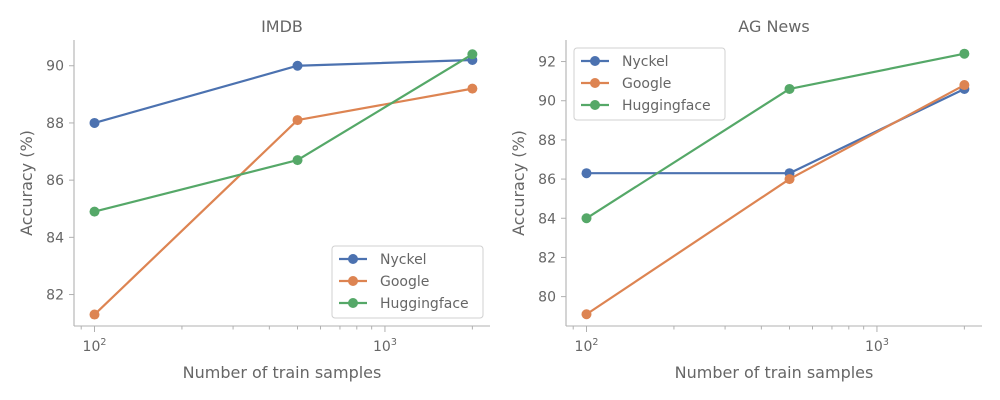  What do you see at coordinates (773, 26) in the screenshot?
I see `chart-title: AG News` at bounding box center [773, 26].